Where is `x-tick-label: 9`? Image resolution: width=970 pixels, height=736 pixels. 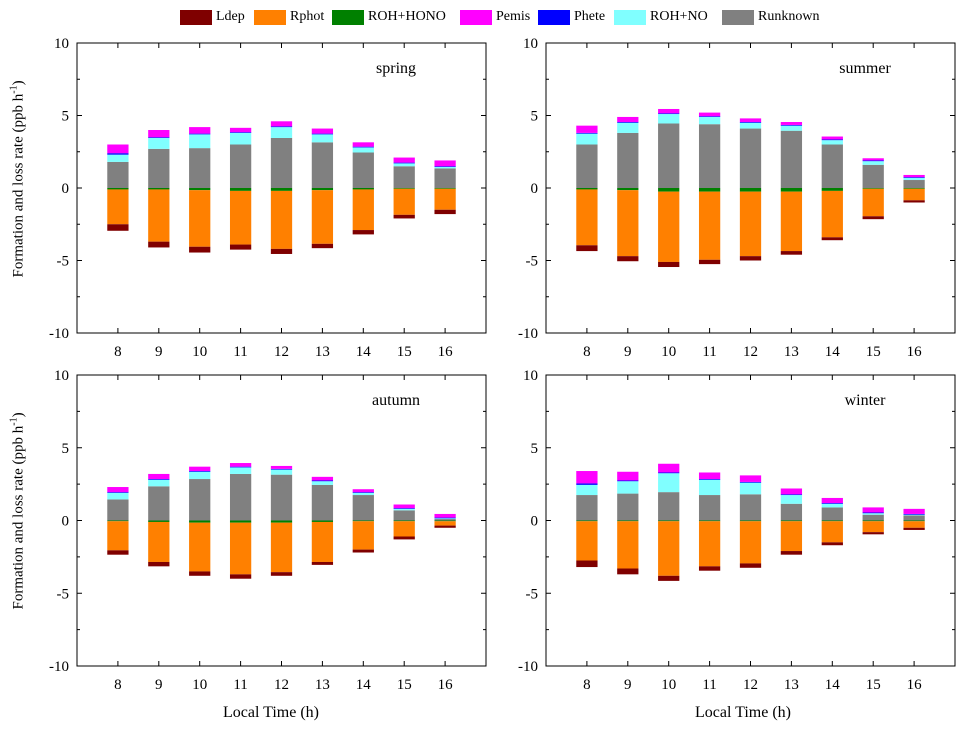 x-tick-label: 9 is located at coordinates (628, 352).